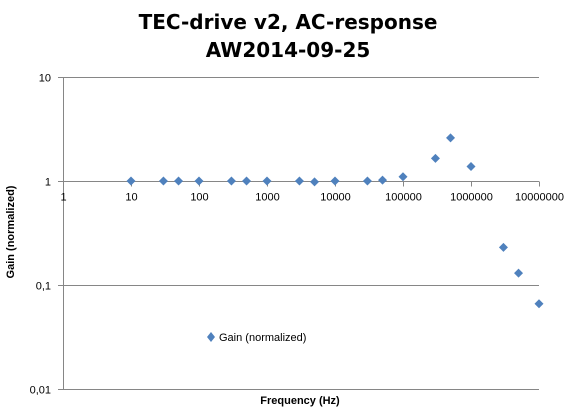  I want to click on y-tick-label: 0,01, so click(40, 391).